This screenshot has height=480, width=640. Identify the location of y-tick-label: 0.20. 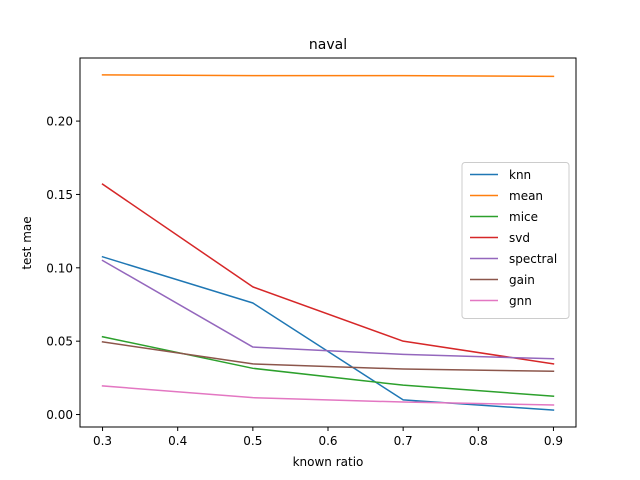
(59, 122).